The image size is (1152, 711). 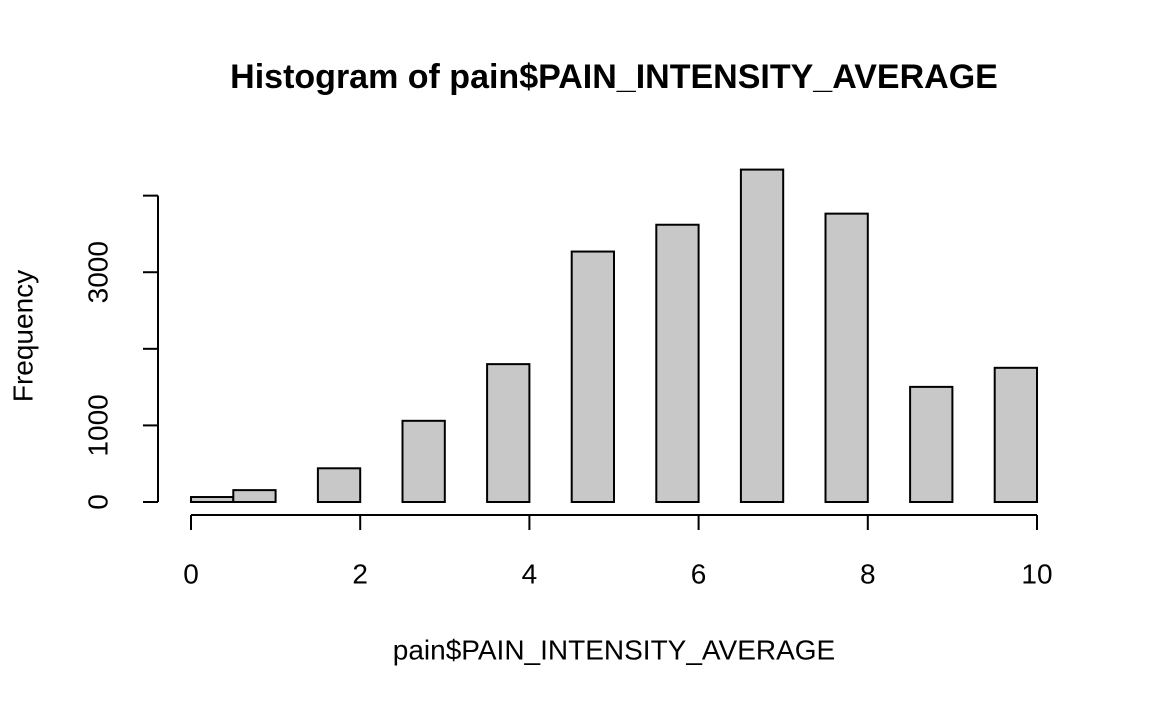 I want to click on x-tick-label: 6, so click(x=699, y=573).